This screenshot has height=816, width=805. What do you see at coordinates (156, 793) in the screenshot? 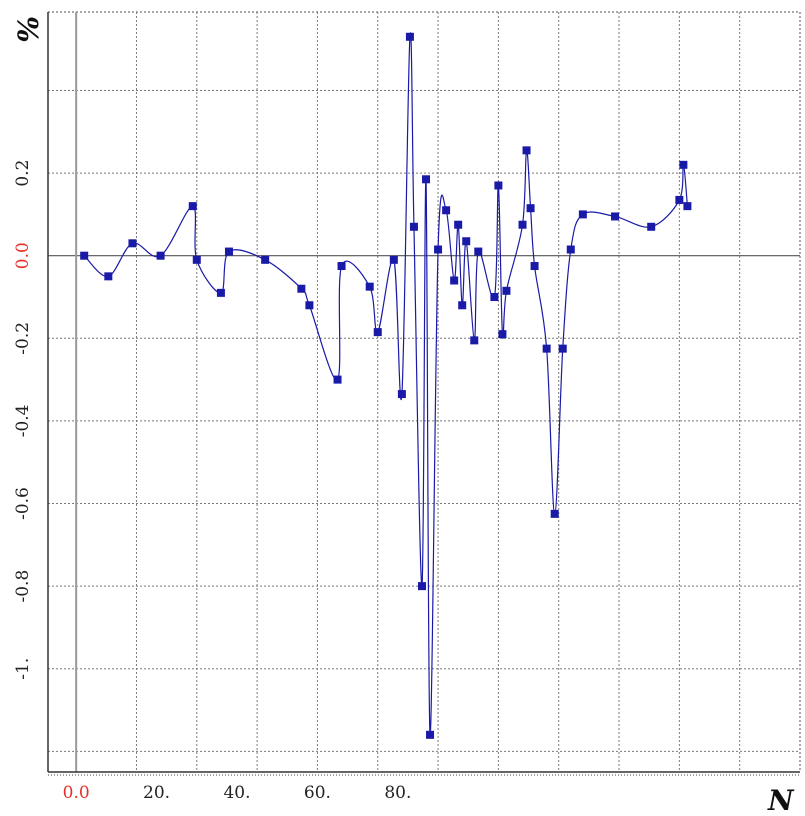
I see `x-tick-label: 20.` at bounding box center [156, 793].